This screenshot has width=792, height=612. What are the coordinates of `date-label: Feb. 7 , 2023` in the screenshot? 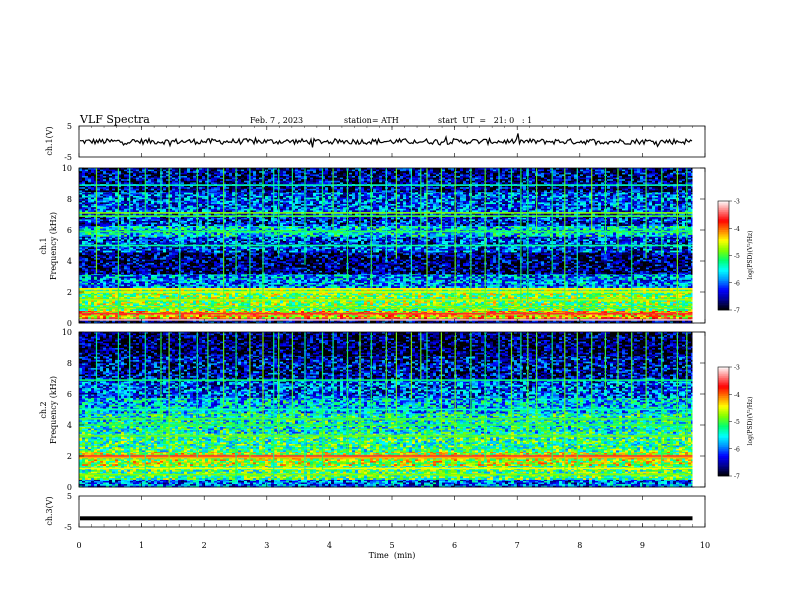 It's located at (276, 120).